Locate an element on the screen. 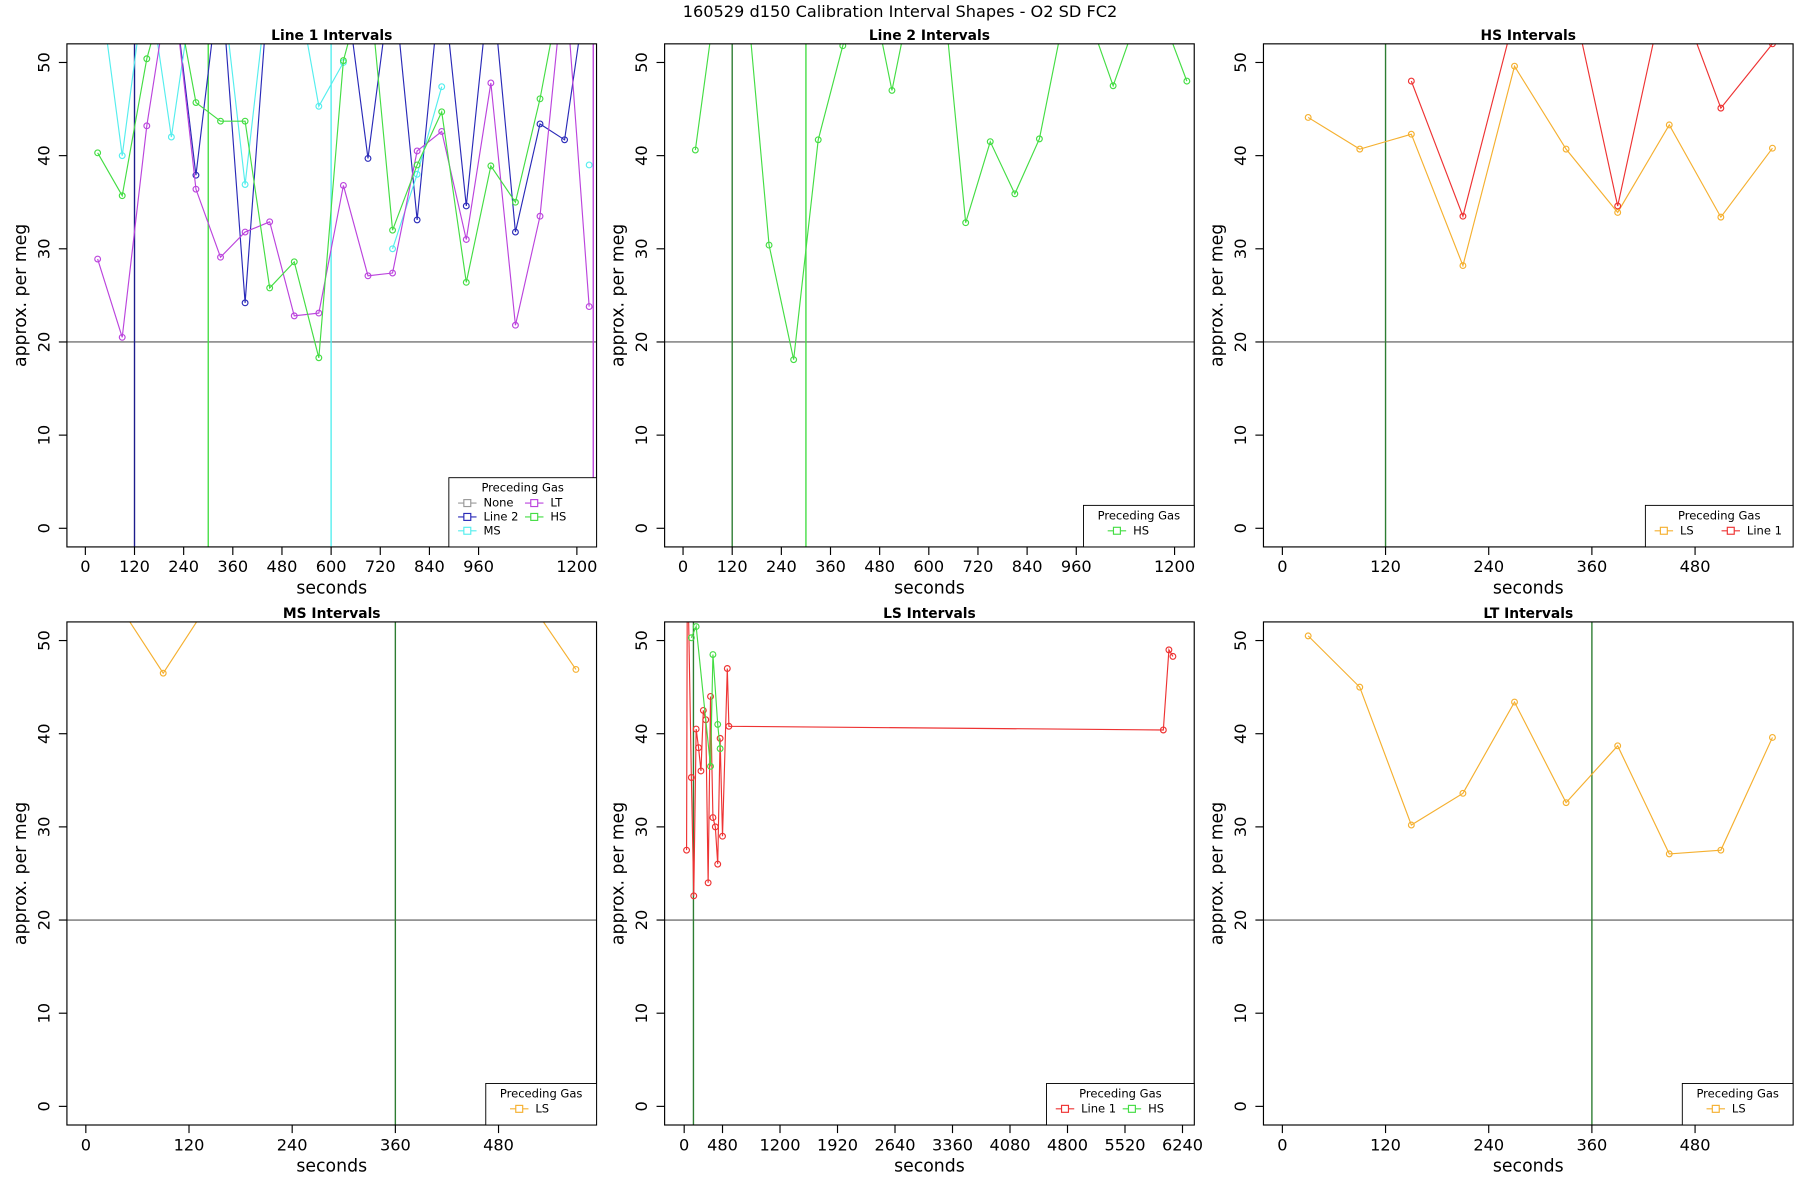  panel-title: LT Intervals is located at coordinates (1528, 614).